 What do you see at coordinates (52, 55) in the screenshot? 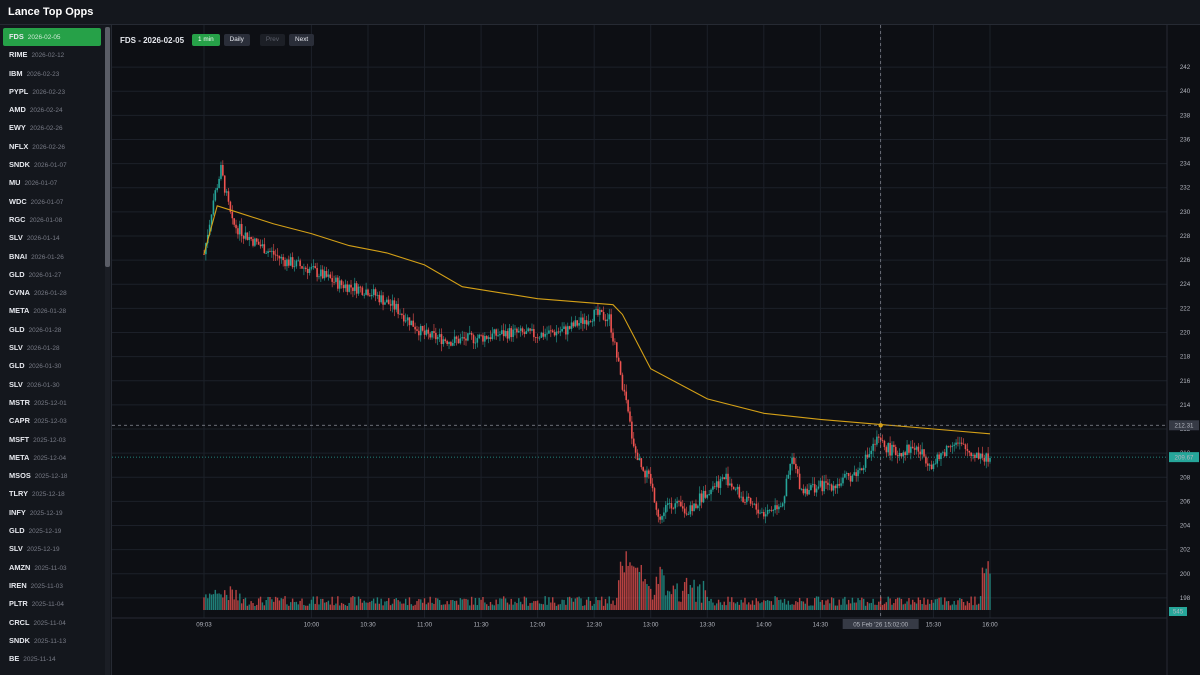
I see `ticker-item: RIME 2026-02-12` at bounding box center [52, 55].